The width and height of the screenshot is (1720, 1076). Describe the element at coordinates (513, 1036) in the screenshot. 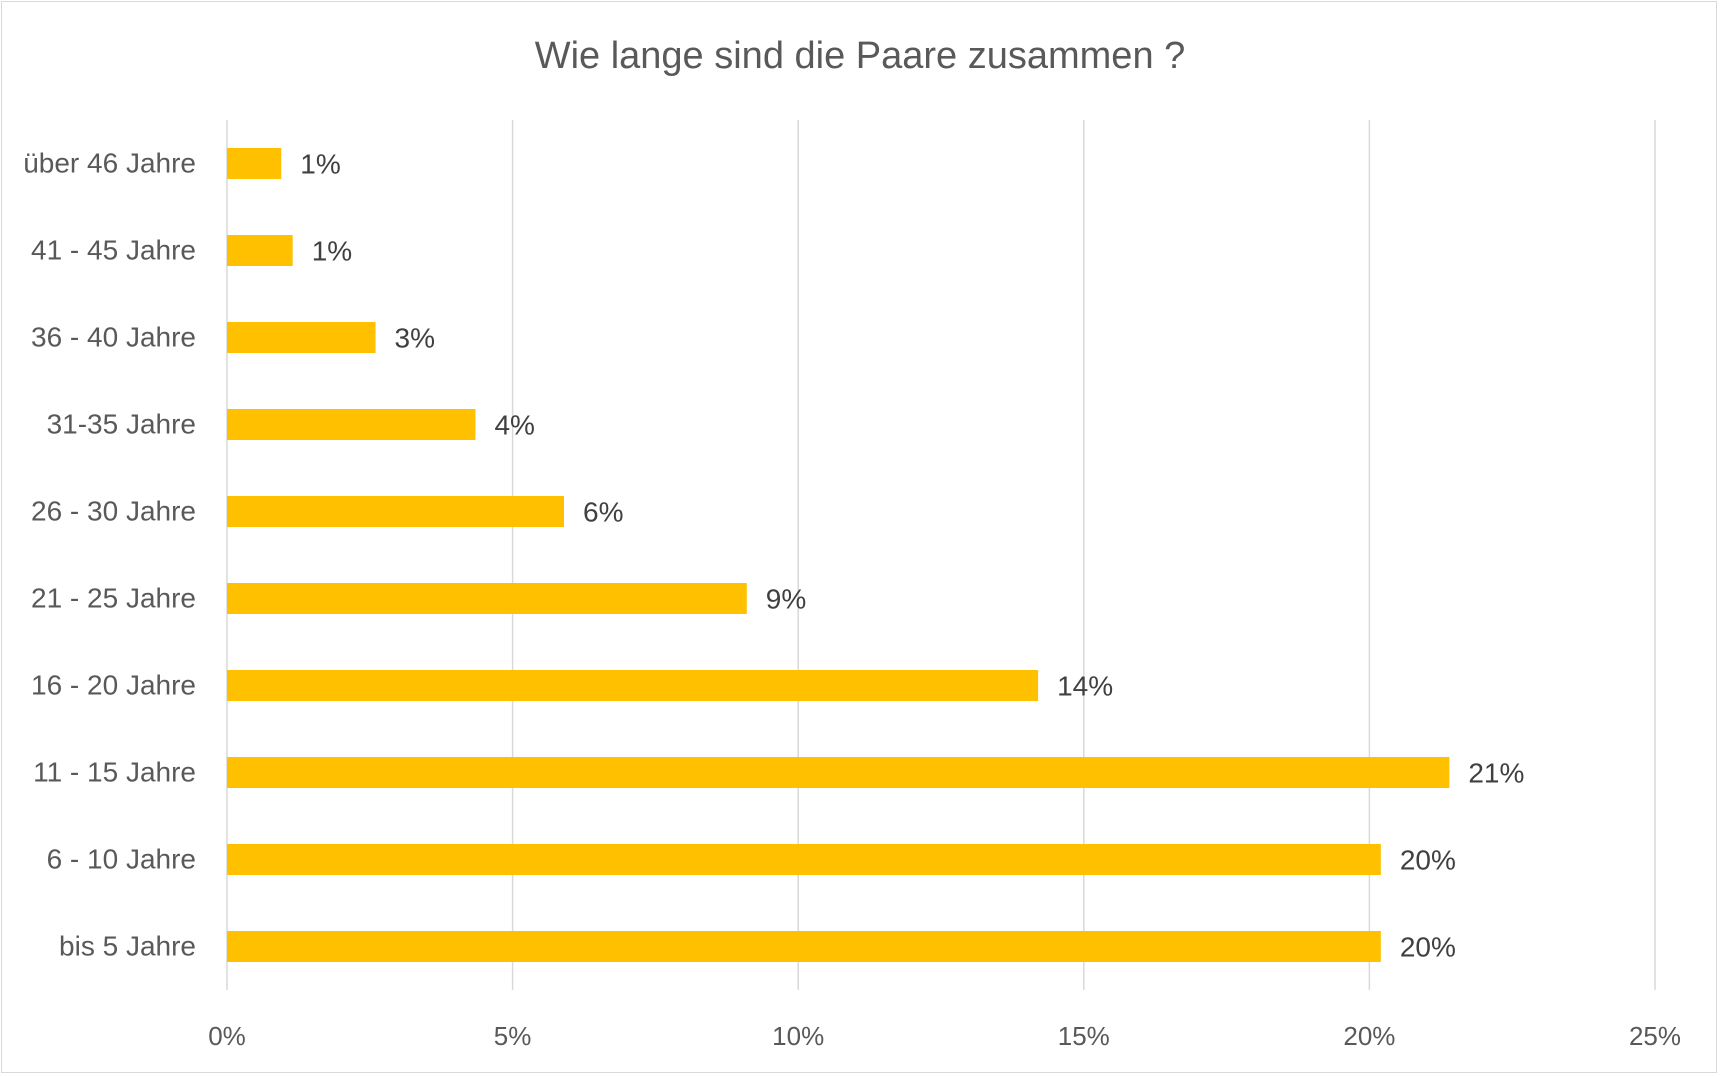

I see `x-tick-label: 5%` at that location.